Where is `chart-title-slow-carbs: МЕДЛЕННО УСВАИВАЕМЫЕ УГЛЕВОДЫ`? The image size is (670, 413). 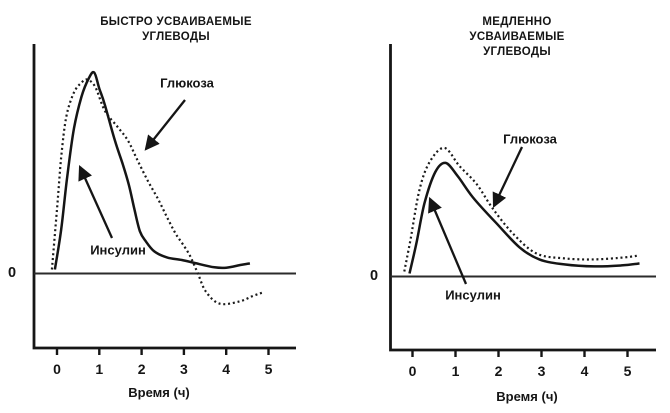
chart-title-slow-carbs: МЕДЛЕННО УСВАИВАЕМЫЕ УГЛЕВОДЫ is located at coordinates (517, 37).